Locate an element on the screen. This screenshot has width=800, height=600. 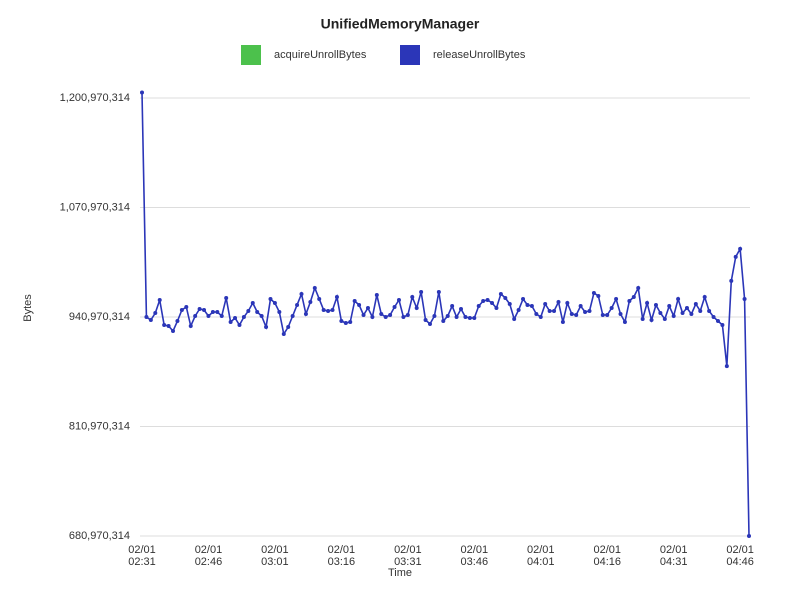
y-tick-label: 940,970,314 is located at coordinates (99, 317).